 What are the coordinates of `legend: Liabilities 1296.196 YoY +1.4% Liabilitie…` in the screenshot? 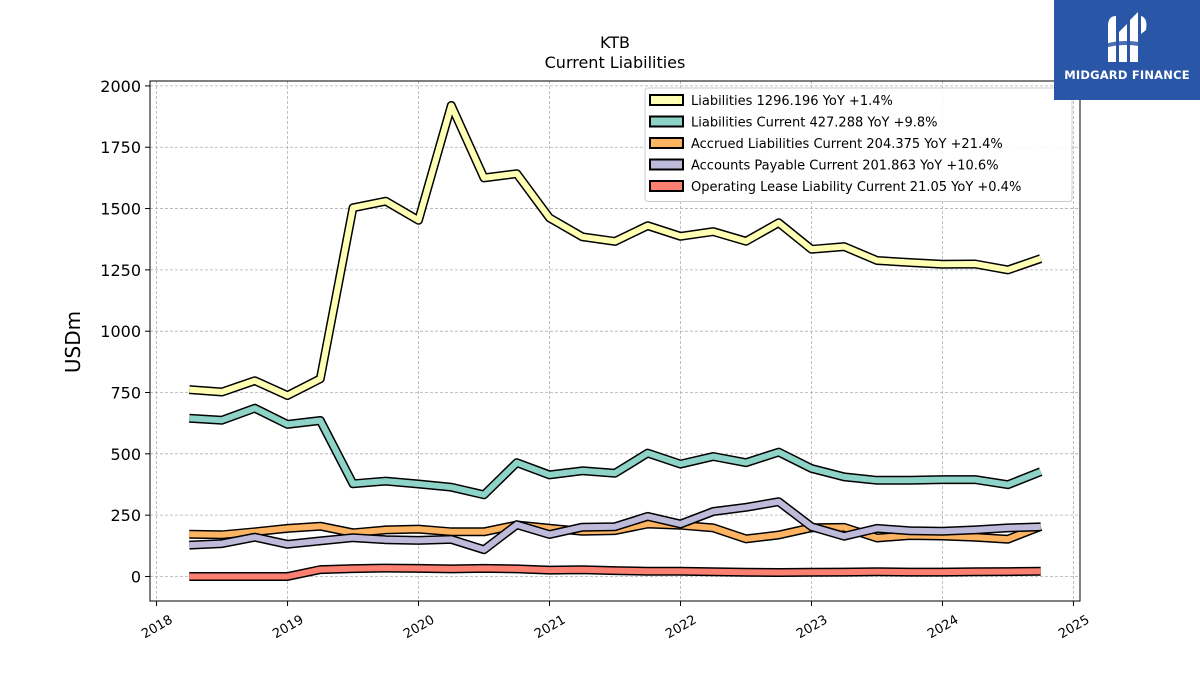 It's located at (858, 144).